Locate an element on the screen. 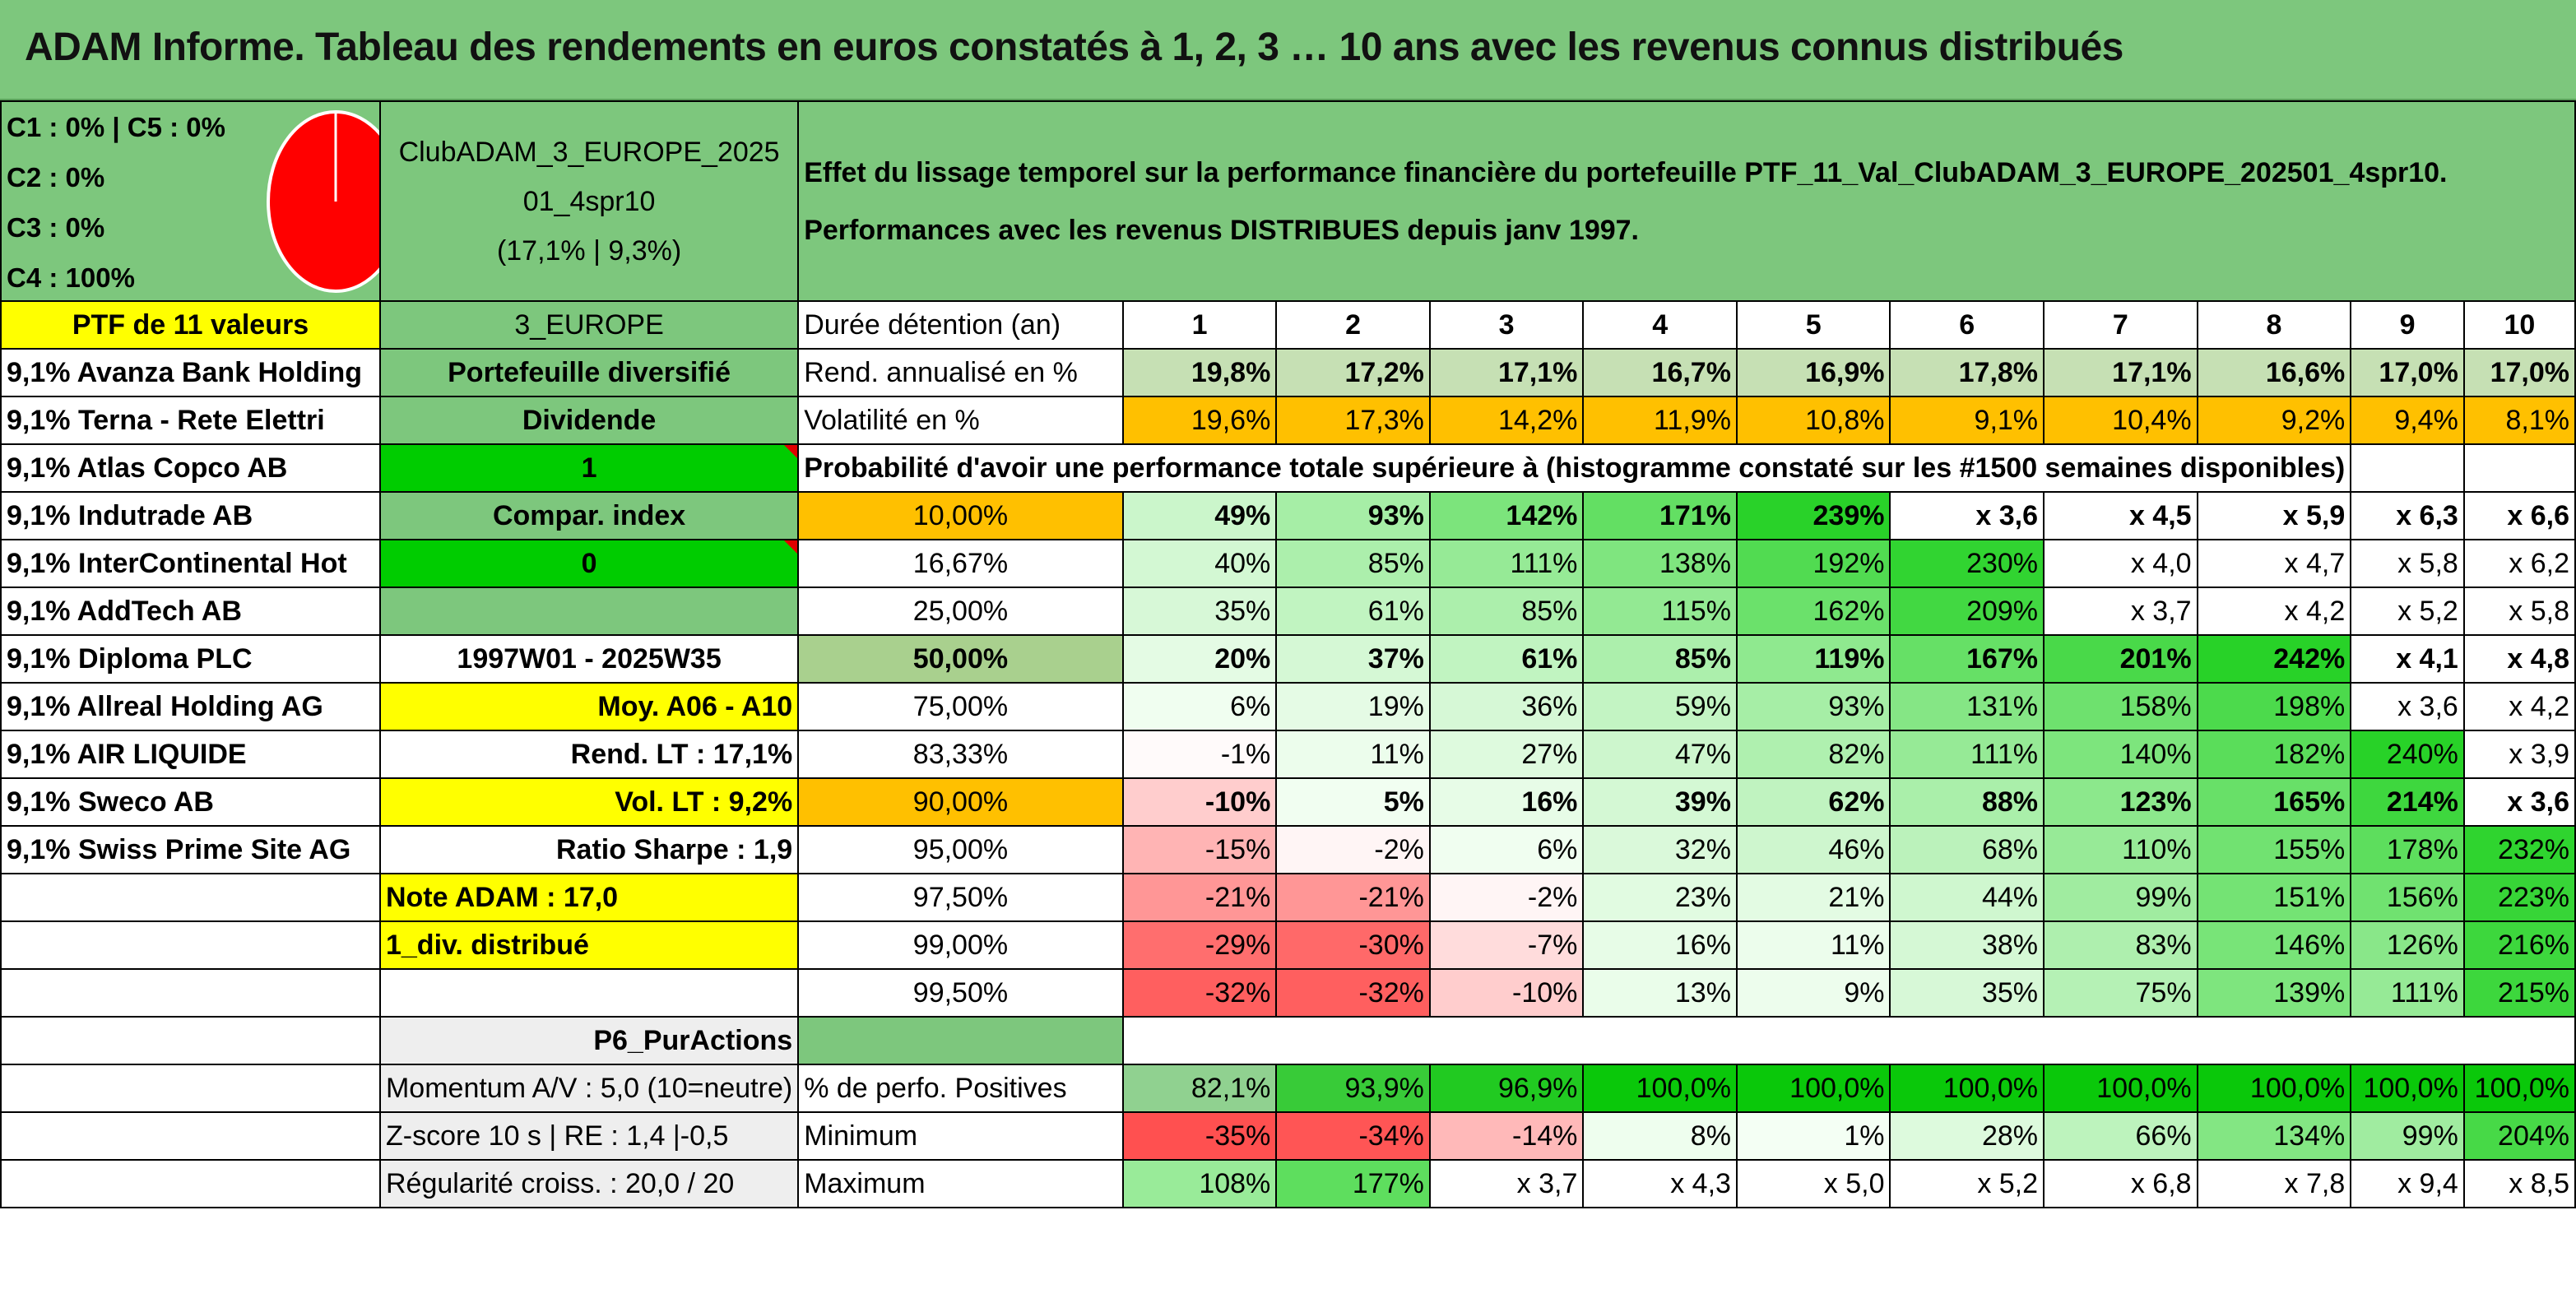 The height and width of the screenshot is (1289, 2576). annual-return-value: 16,6% is located at coordinates (2274, 372).